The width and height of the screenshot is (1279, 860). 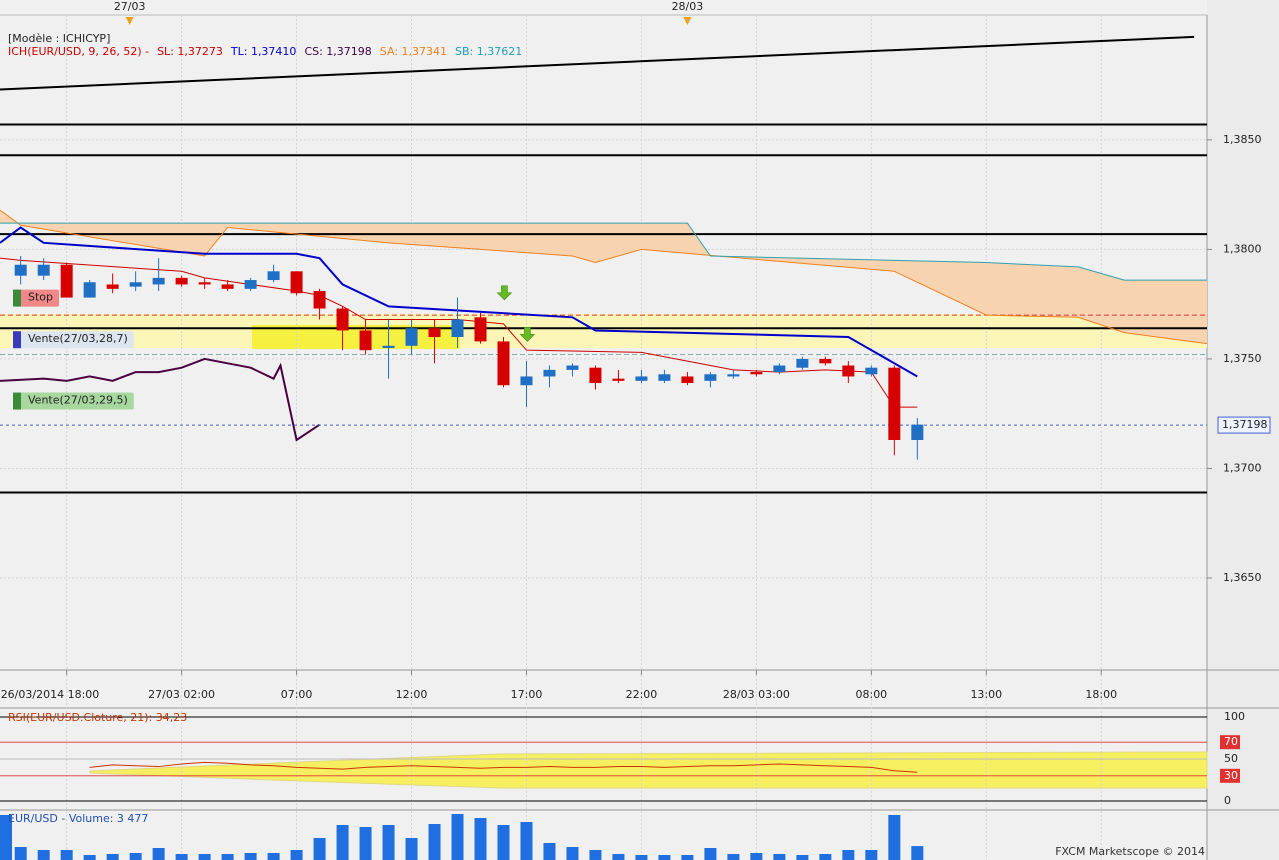 What do you see at coordinates (503, 767) in the screenshot?
I see `rsi-line` at bounding box center [503, 767].